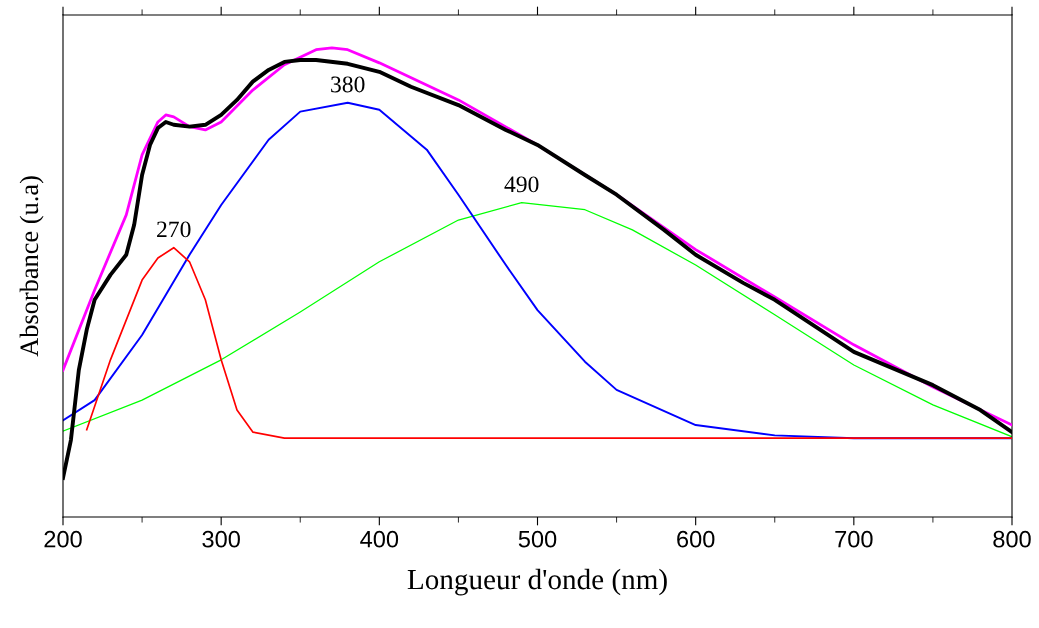 The image size is (1039, 628). Describe the element at coordinates (696, 539) in the screenshot. I see `x-tick-label: 600` at that location.